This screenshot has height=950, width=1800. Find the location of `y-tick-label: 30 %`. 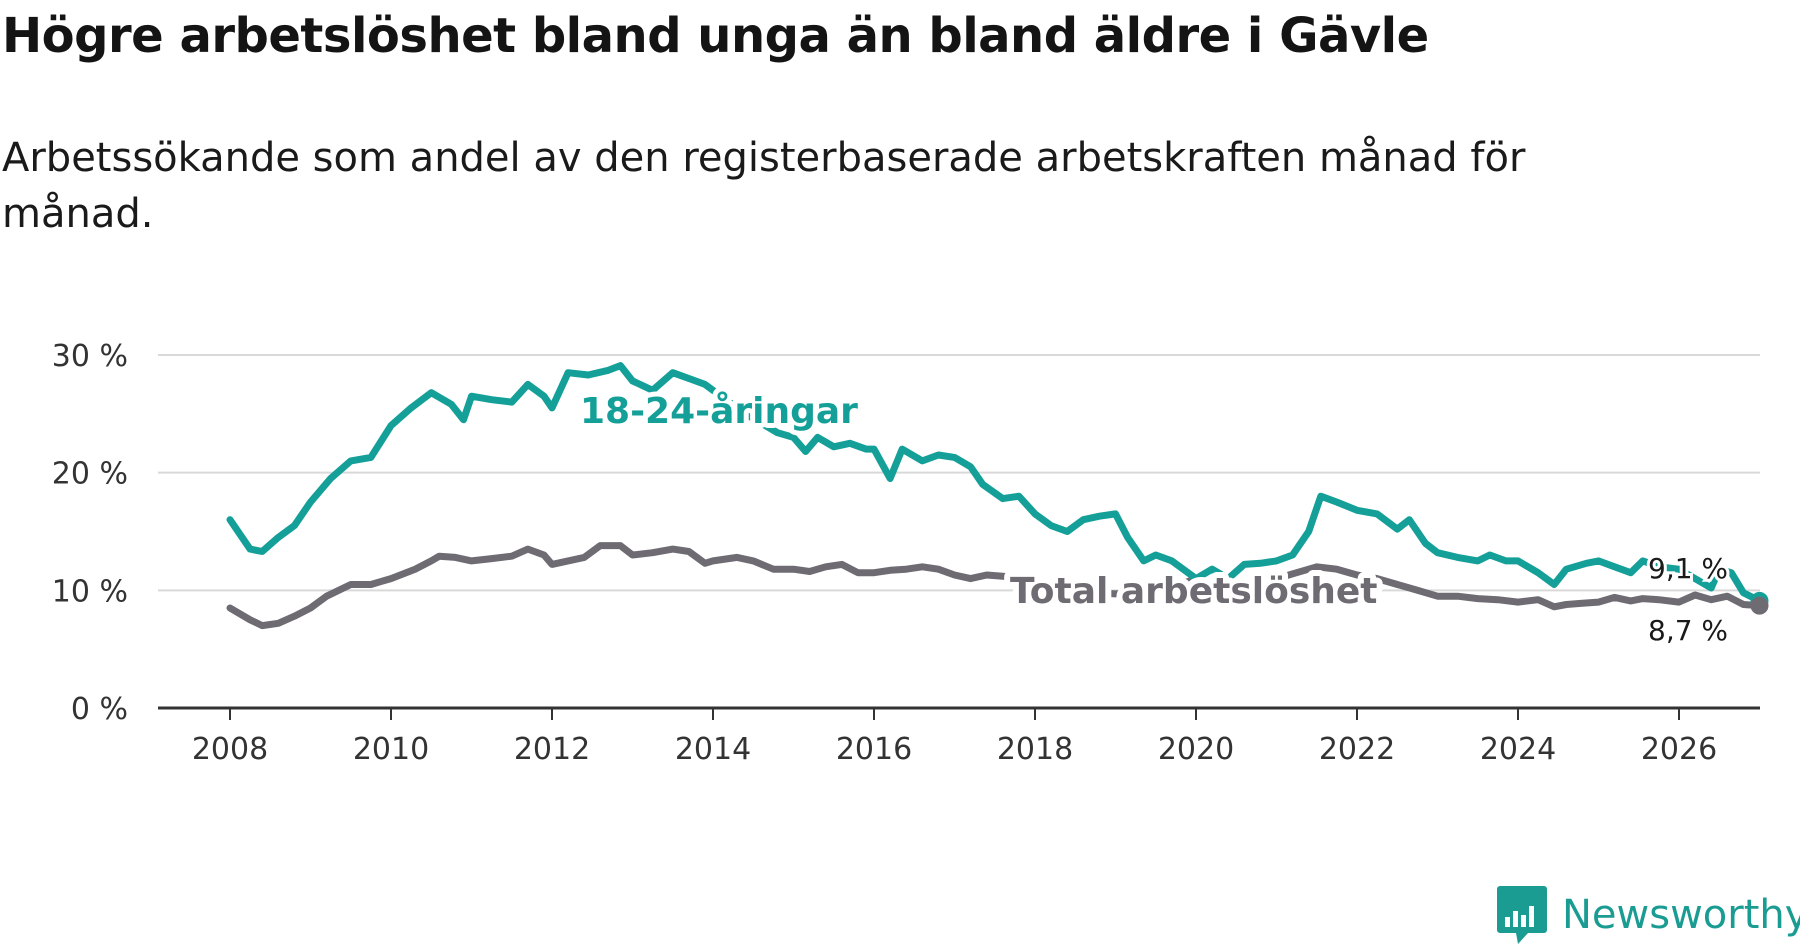

y-tick-label: 30 % is located at coordinates (90, 356).